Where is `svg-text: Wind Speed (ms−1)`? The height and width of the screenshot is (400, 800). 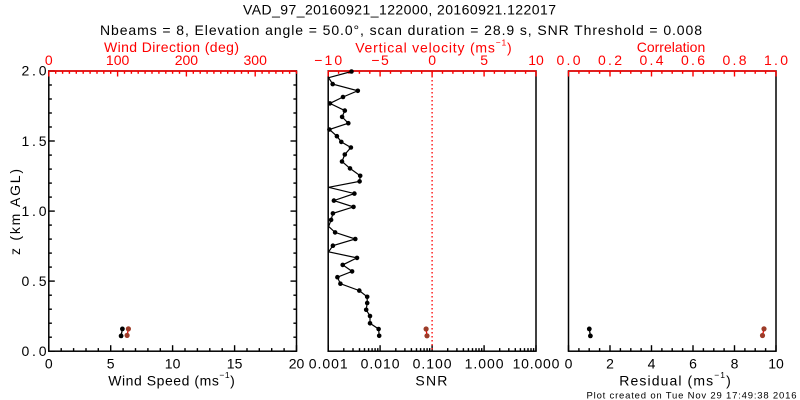
svg-text: Wind Speed (ms−1) is located at coordinates (171, 379).